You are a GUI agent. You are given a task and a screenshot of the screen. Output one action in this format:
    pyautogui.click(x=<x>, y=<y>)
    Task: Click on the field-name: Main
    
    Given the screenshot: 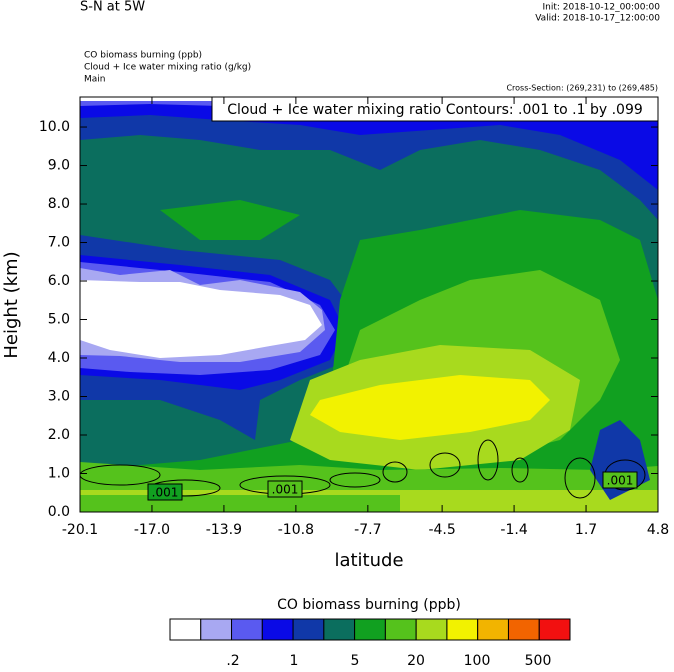 What is the action you would take?
    pyautogui.click(x=95, y=80)
    